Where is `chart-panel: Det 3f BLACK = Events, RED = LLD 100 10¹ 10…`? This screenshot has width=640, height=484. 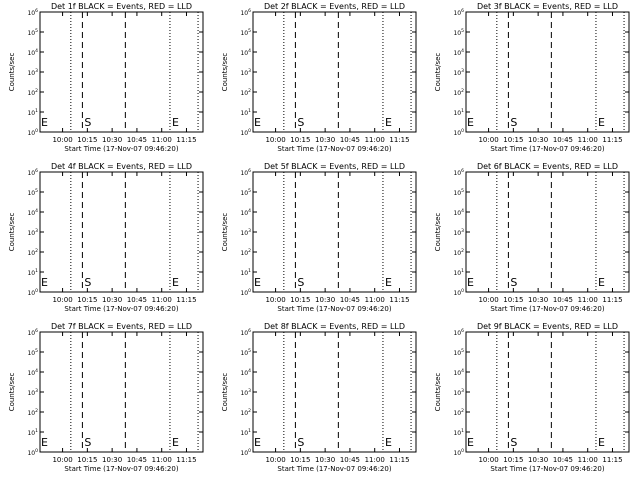
chart-panel: Det 3f BLACK = Events, RED = LLD 100 10¹ 10… is located at coordinates (532, 77).